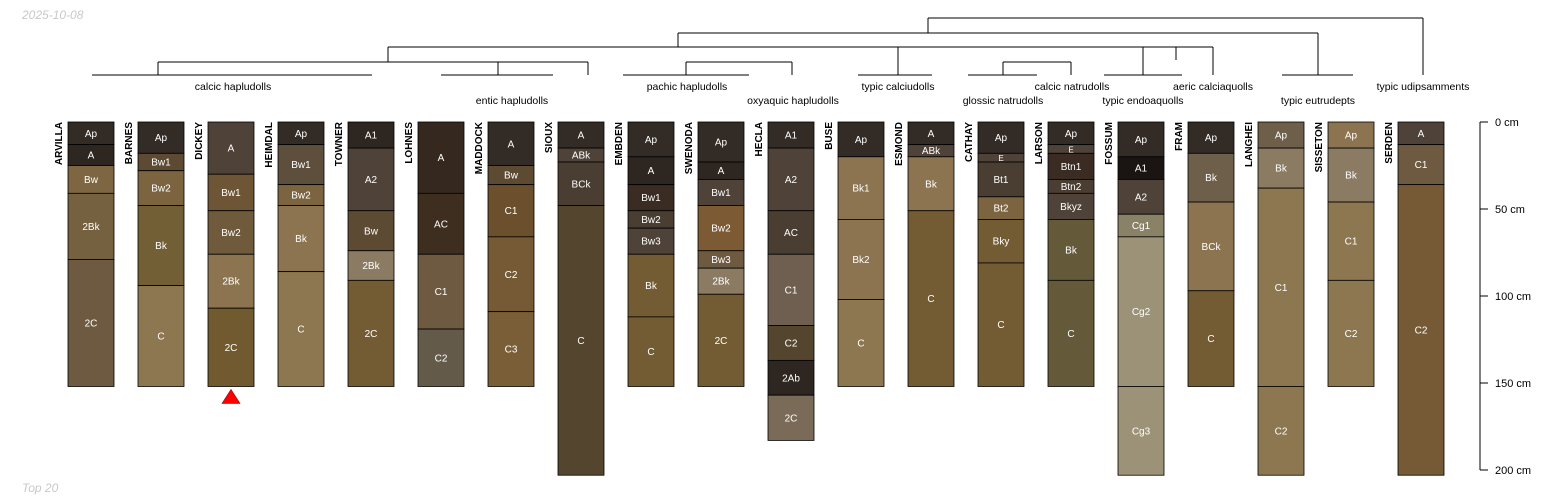 This screenshot has height=500, width=1550. Describe the element at coordinates (511, 176) in the screenshot. I see `horizon-label: Bw` at that location.